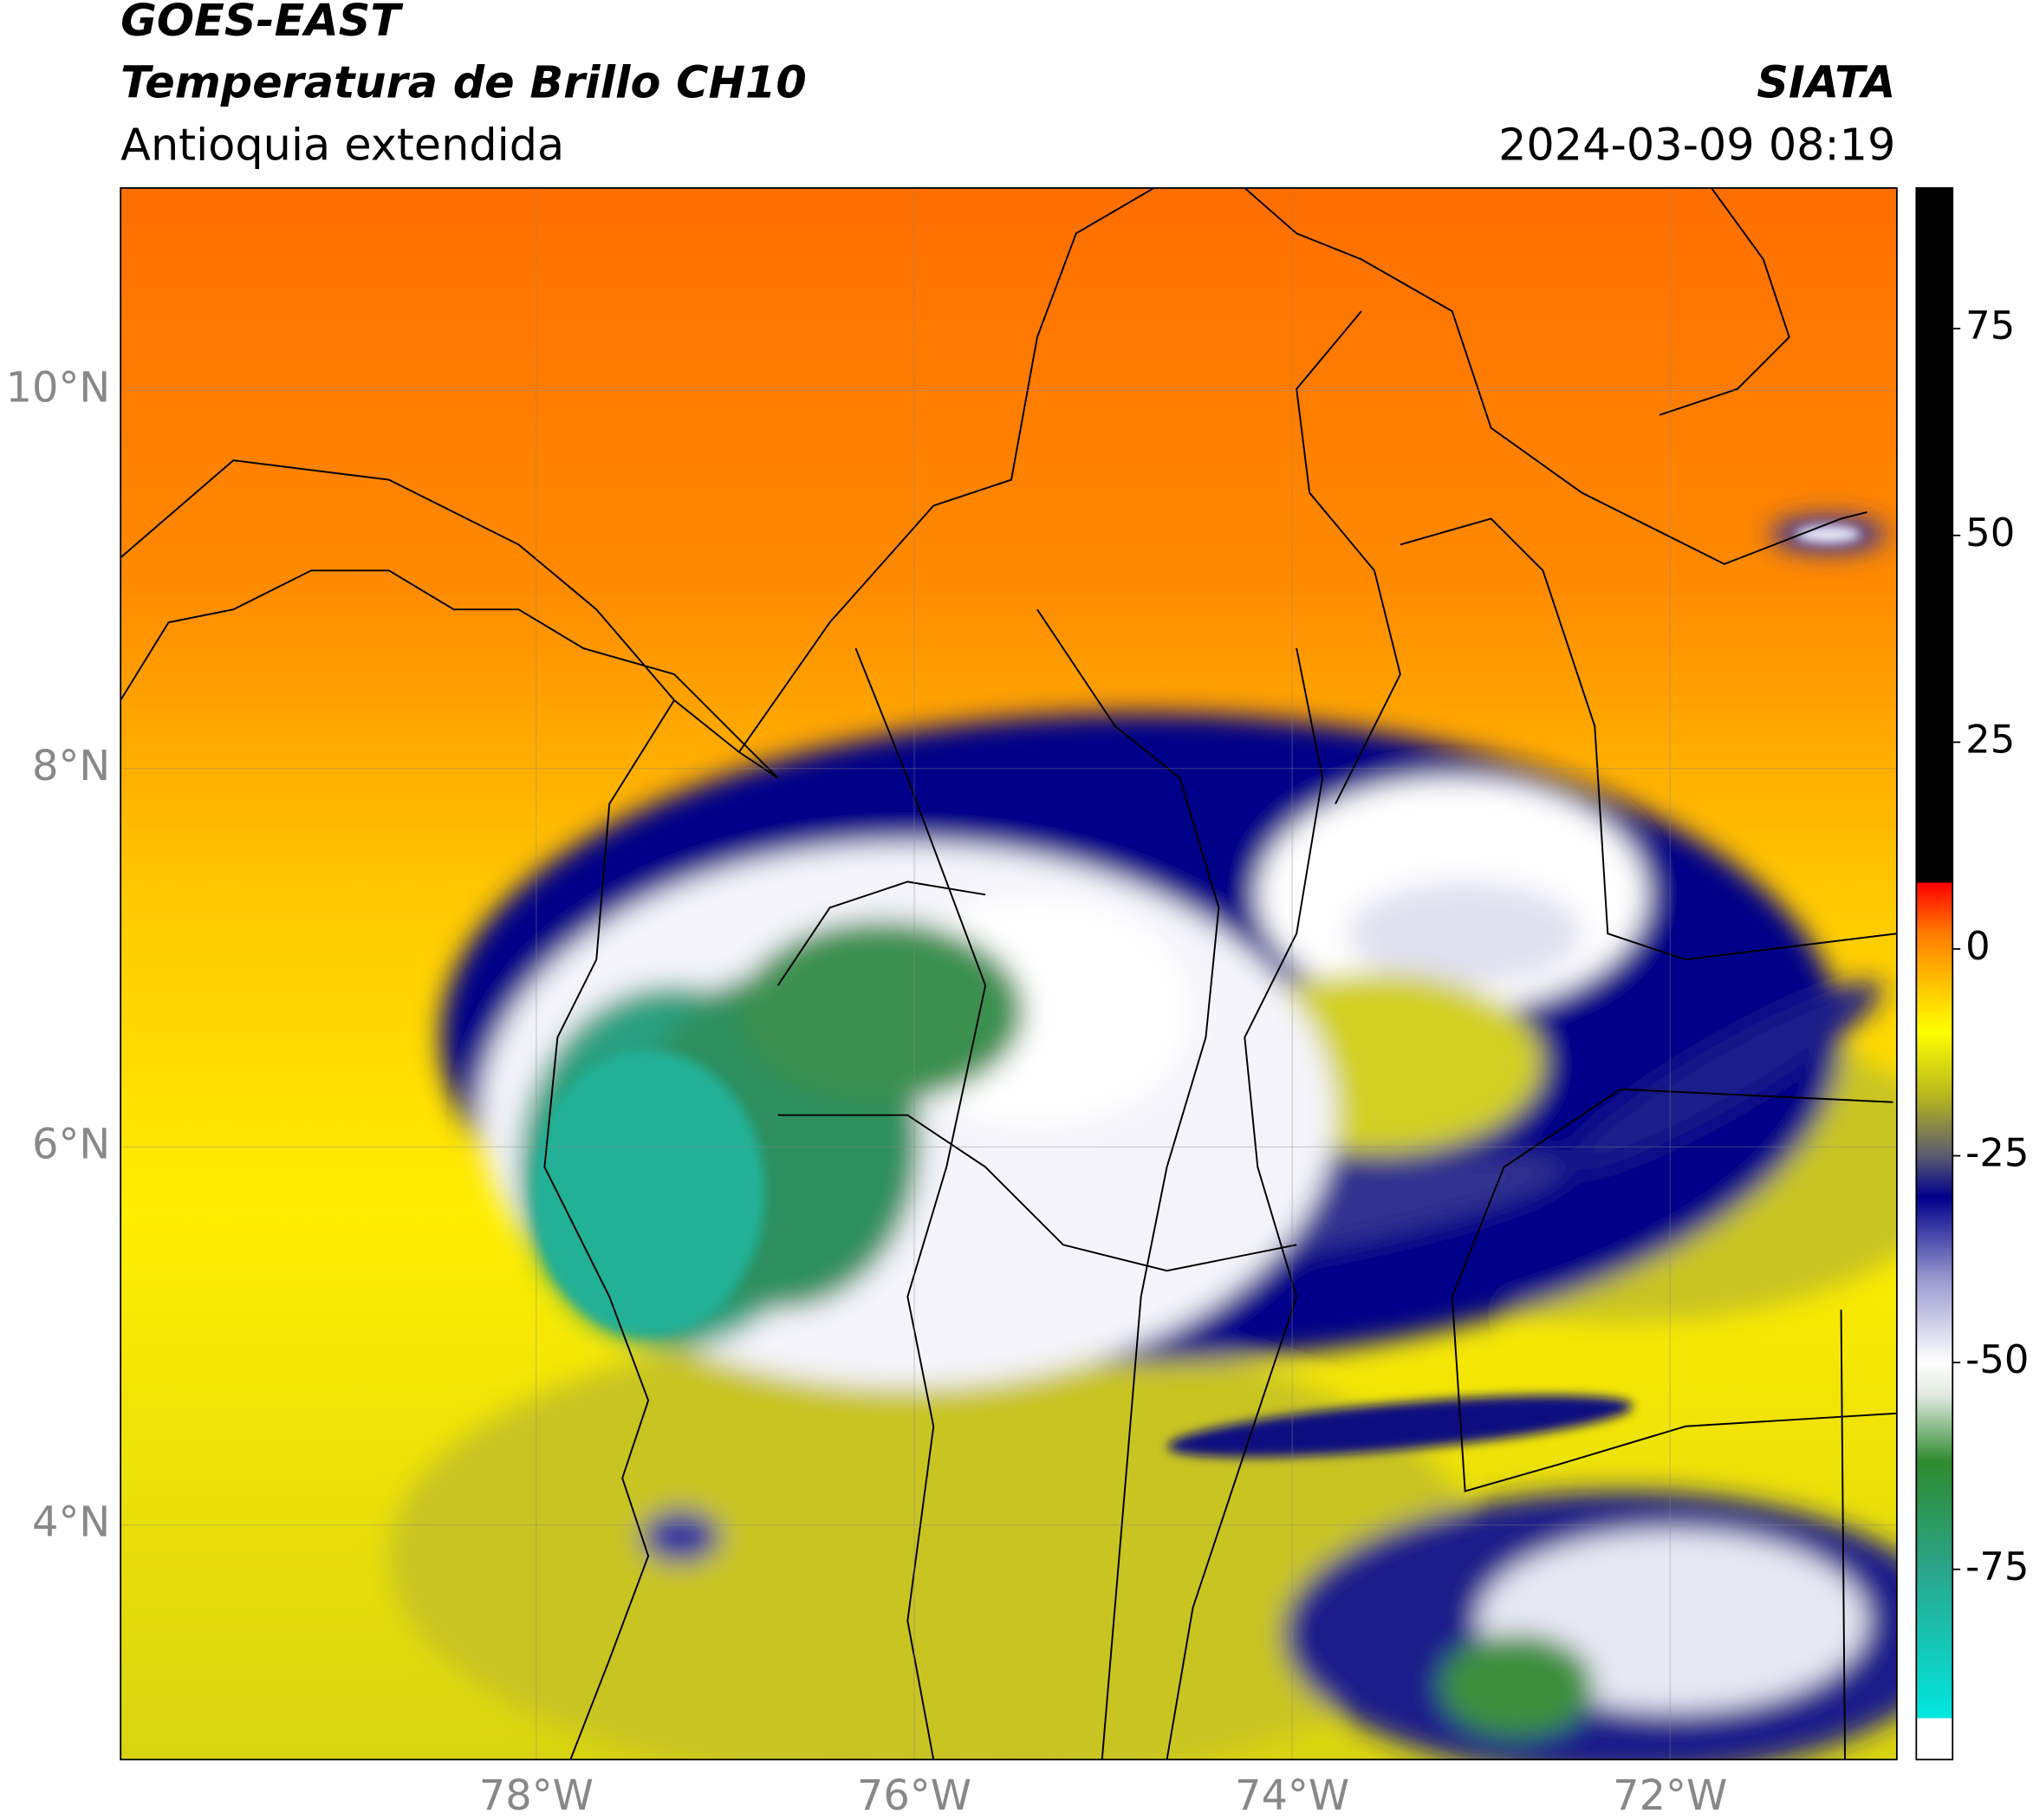  I want to click on colorbar-tick-label: 50, so click(1990, 533).